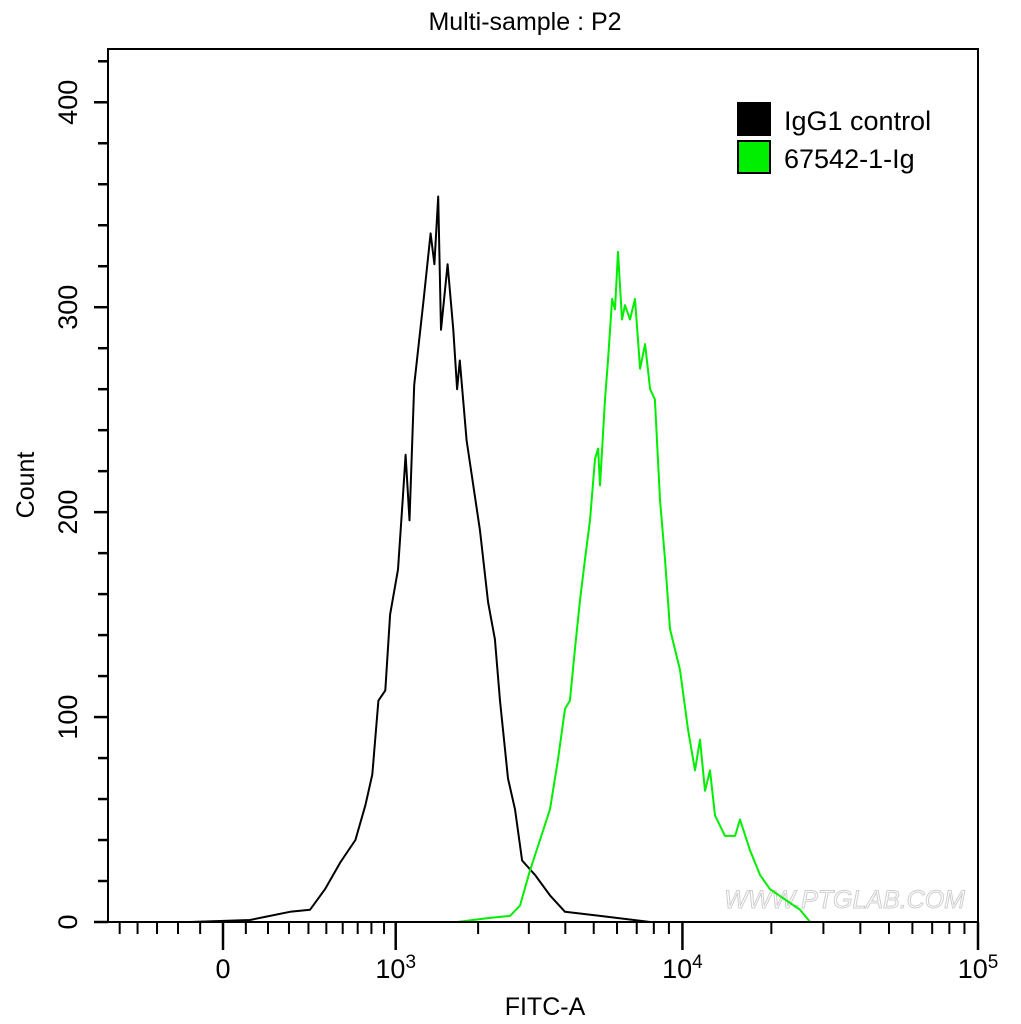  I want to click on legend: IgG1 control 67542-1-Ig, so click(834, 138).